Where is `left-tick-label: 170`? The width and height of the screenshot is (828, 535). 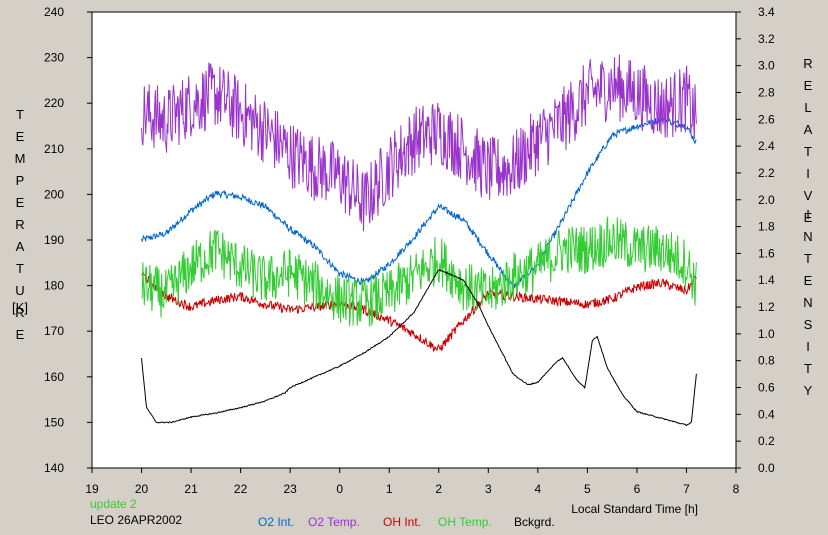
left-tick-label: 170 is located at coordinates (54, 331).